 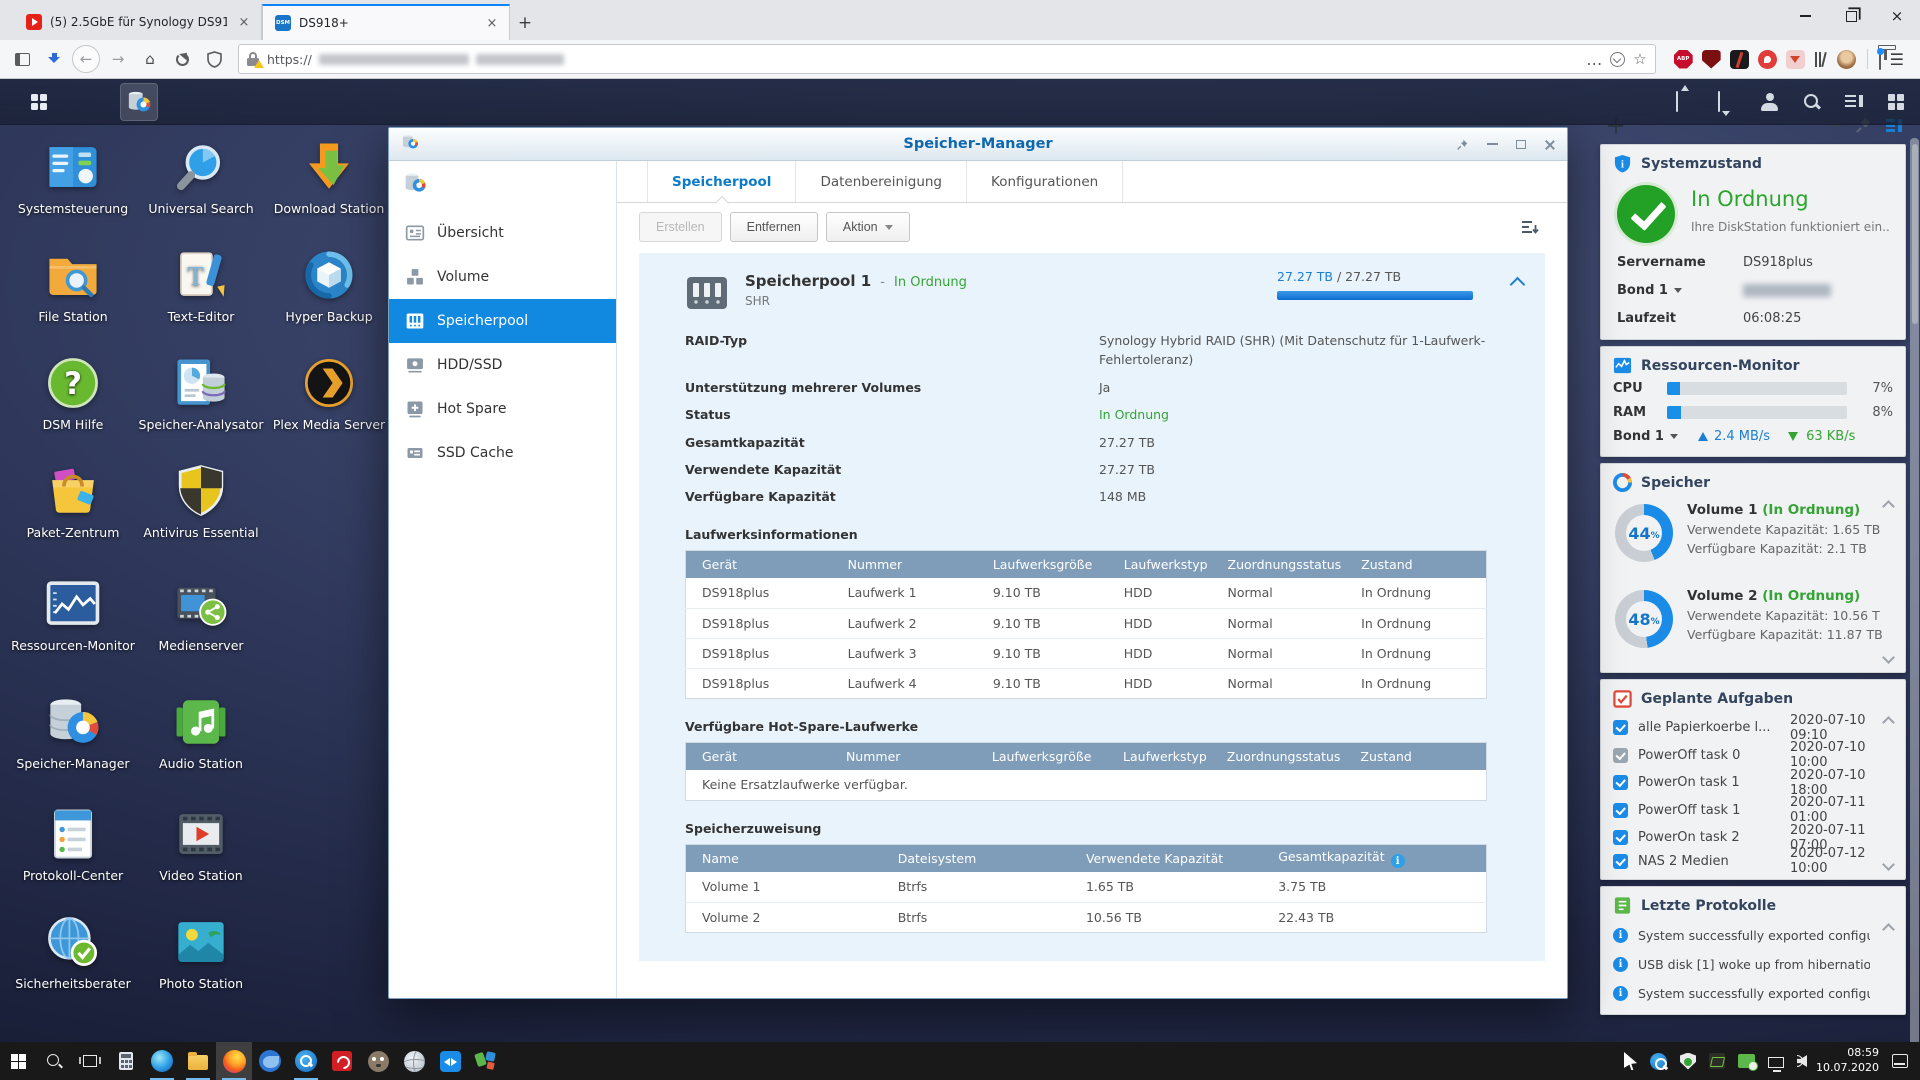 I want to click on pin-icon, so click(x=1462, y=144).